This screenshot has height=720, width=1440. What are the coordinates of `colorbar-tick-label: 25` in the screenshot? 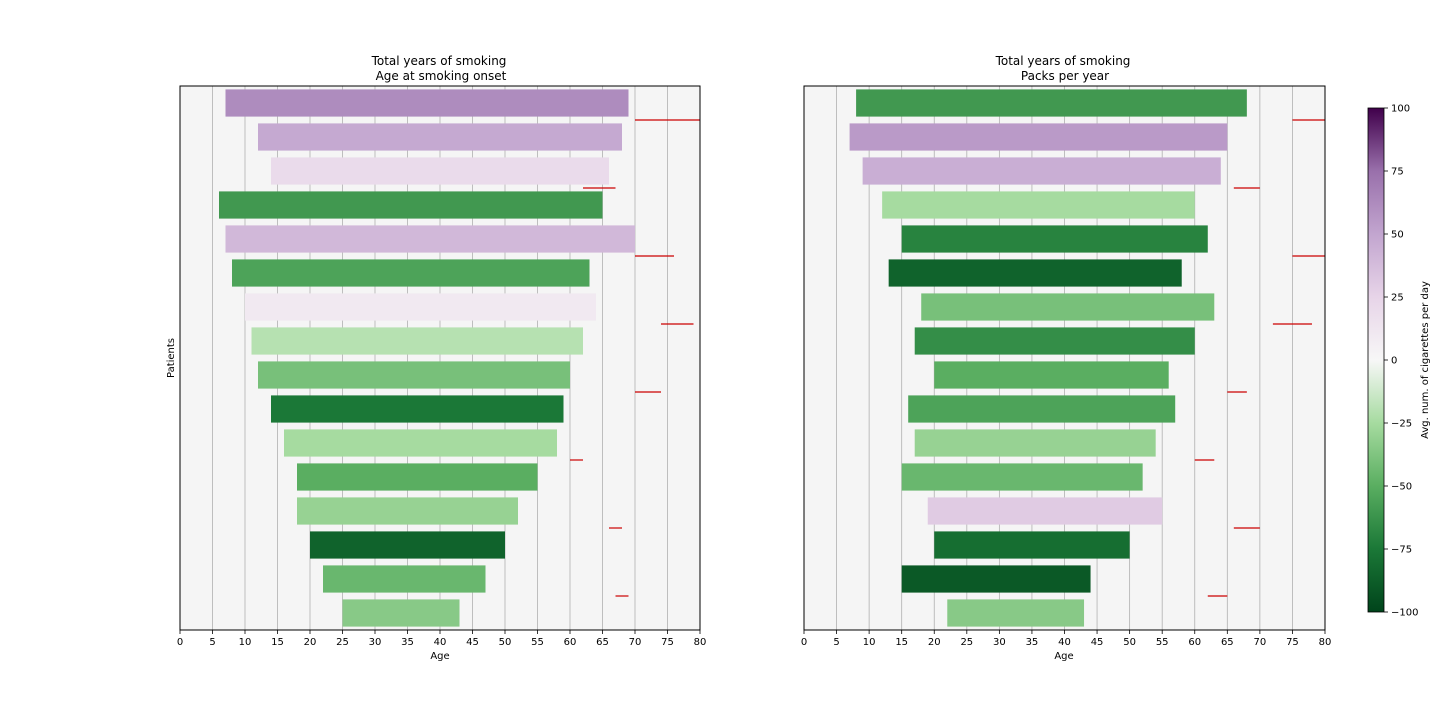 It's located at (1397, 298).